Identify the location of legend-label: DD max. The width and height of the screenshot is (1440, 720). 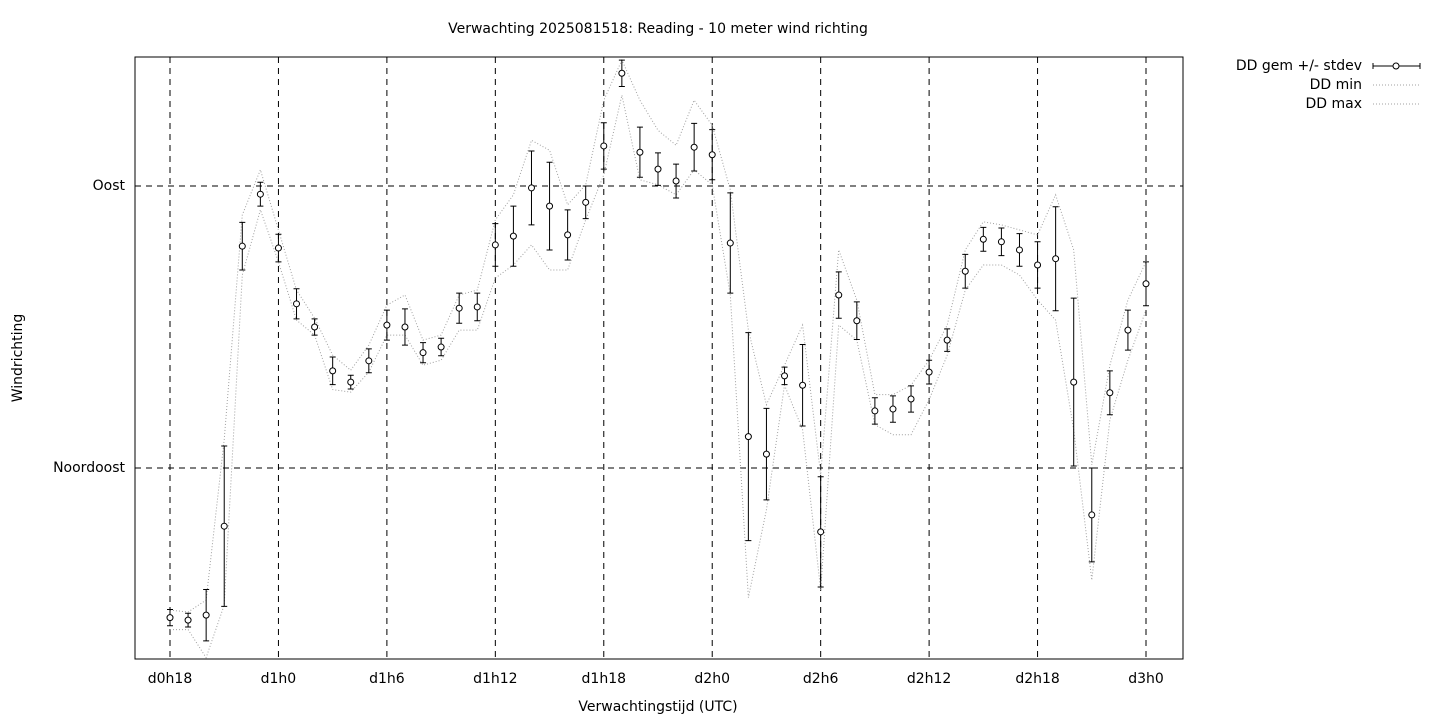
(1333, 104).